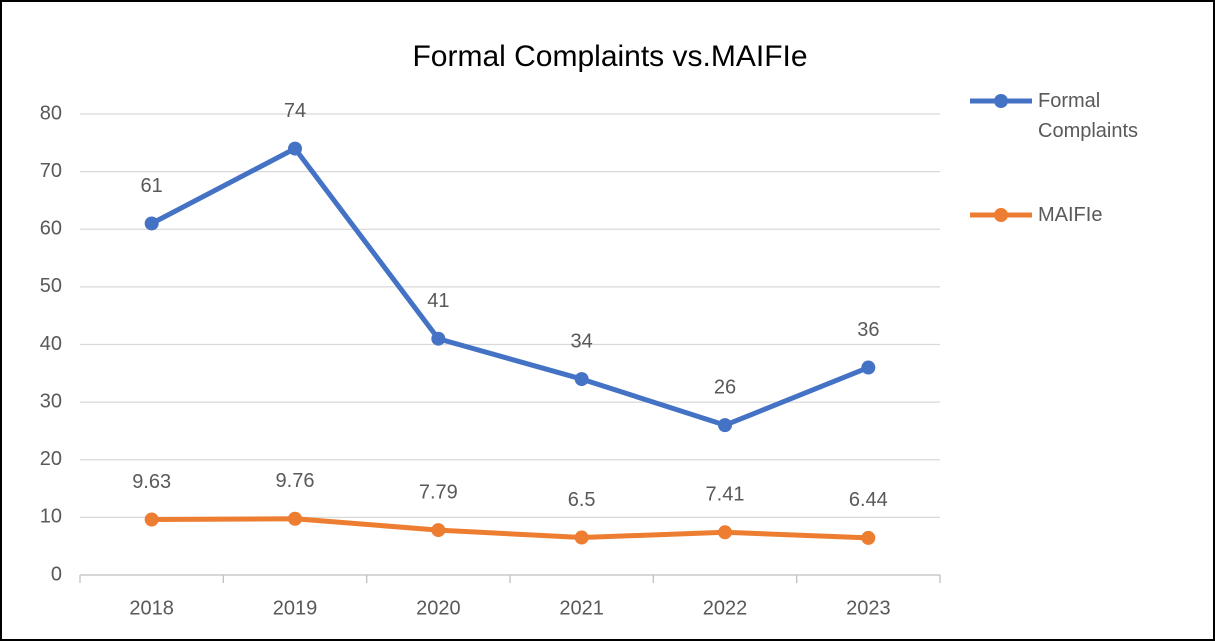 The image size is (1215, 641). I want to click on data-label: 6.5, so click(582, 500).